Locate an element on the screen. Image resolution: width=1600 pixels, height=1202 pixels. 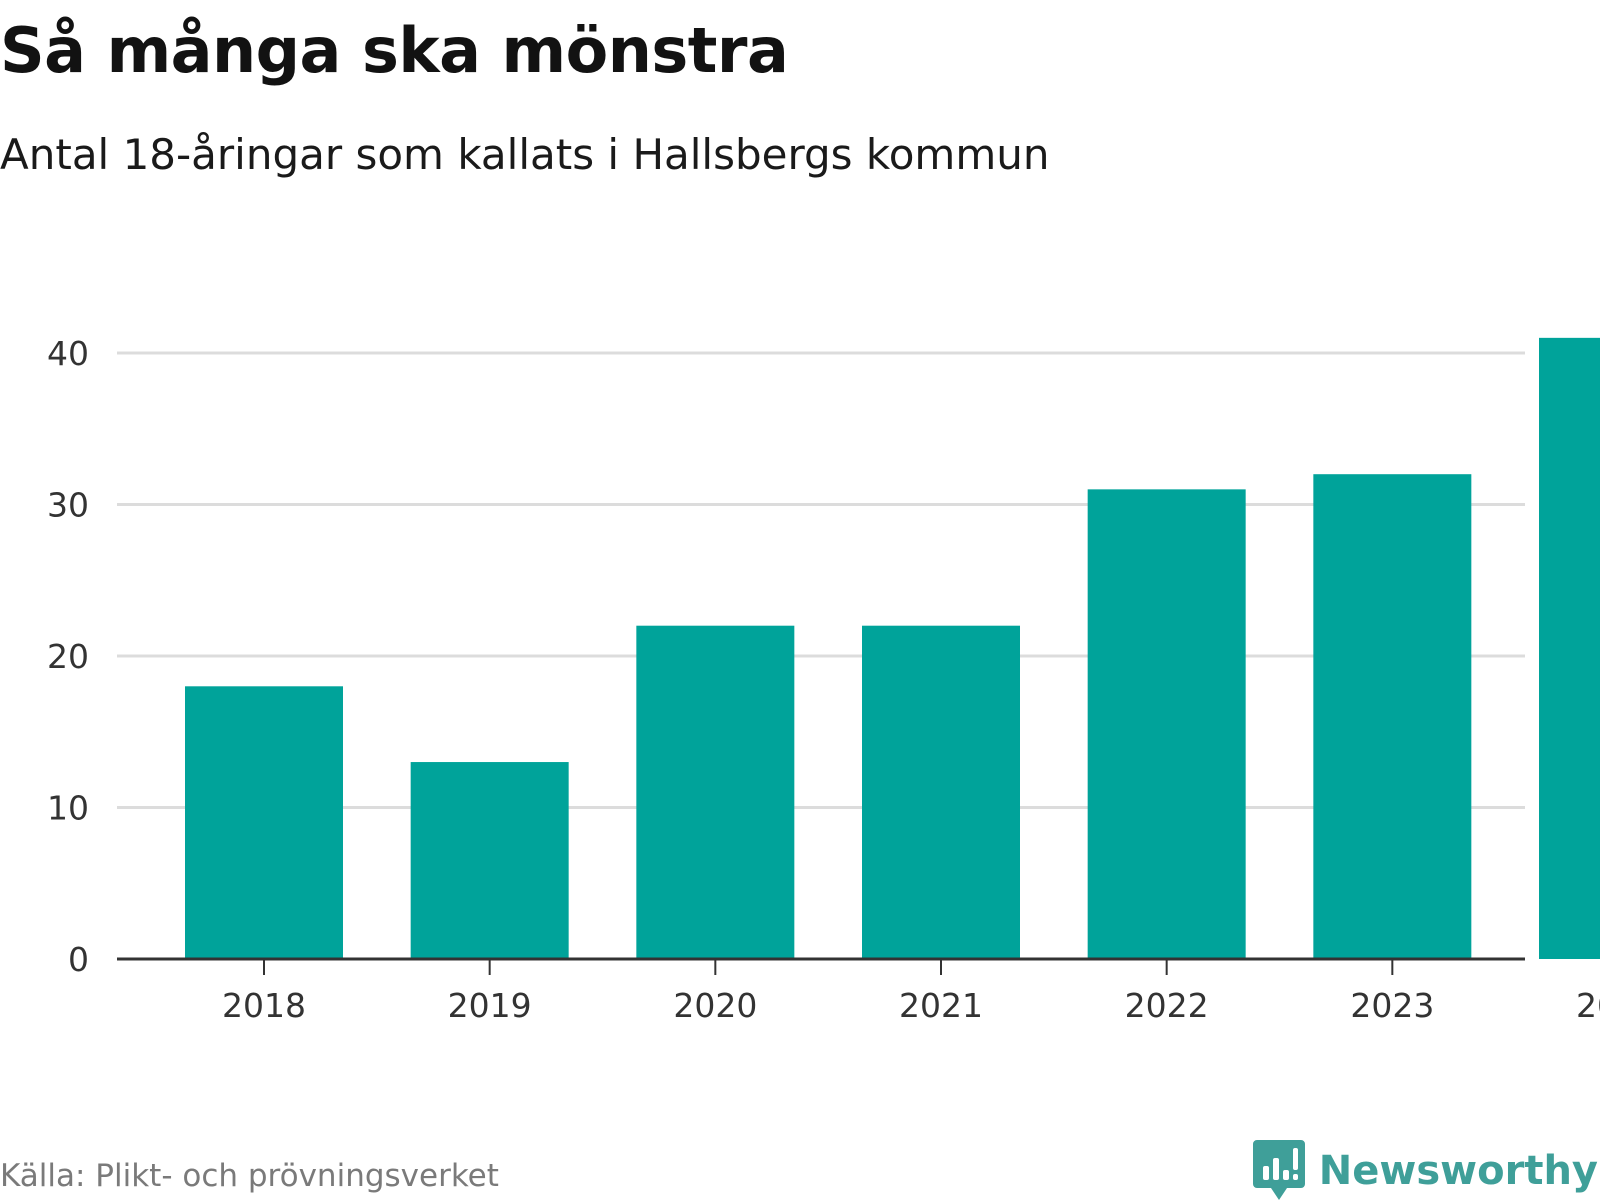
x-tick-label-2020: 2020 is located at coordinates (715, 1005).